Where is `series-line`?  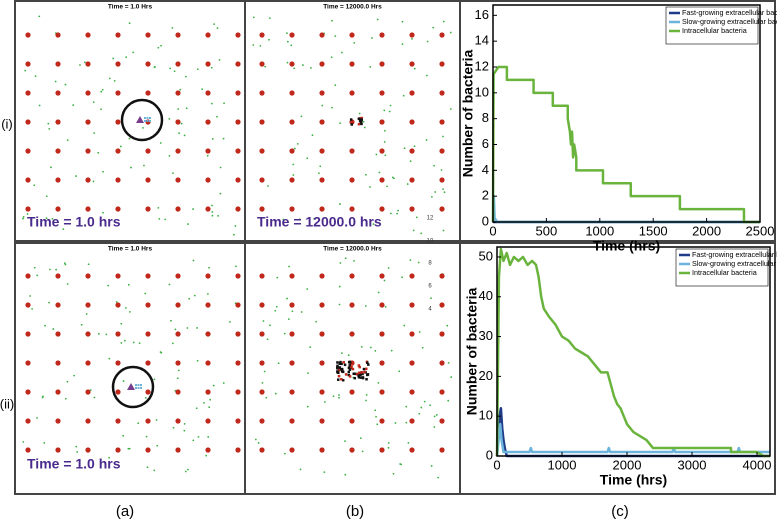
series-line is located at coordinates (632, 352).